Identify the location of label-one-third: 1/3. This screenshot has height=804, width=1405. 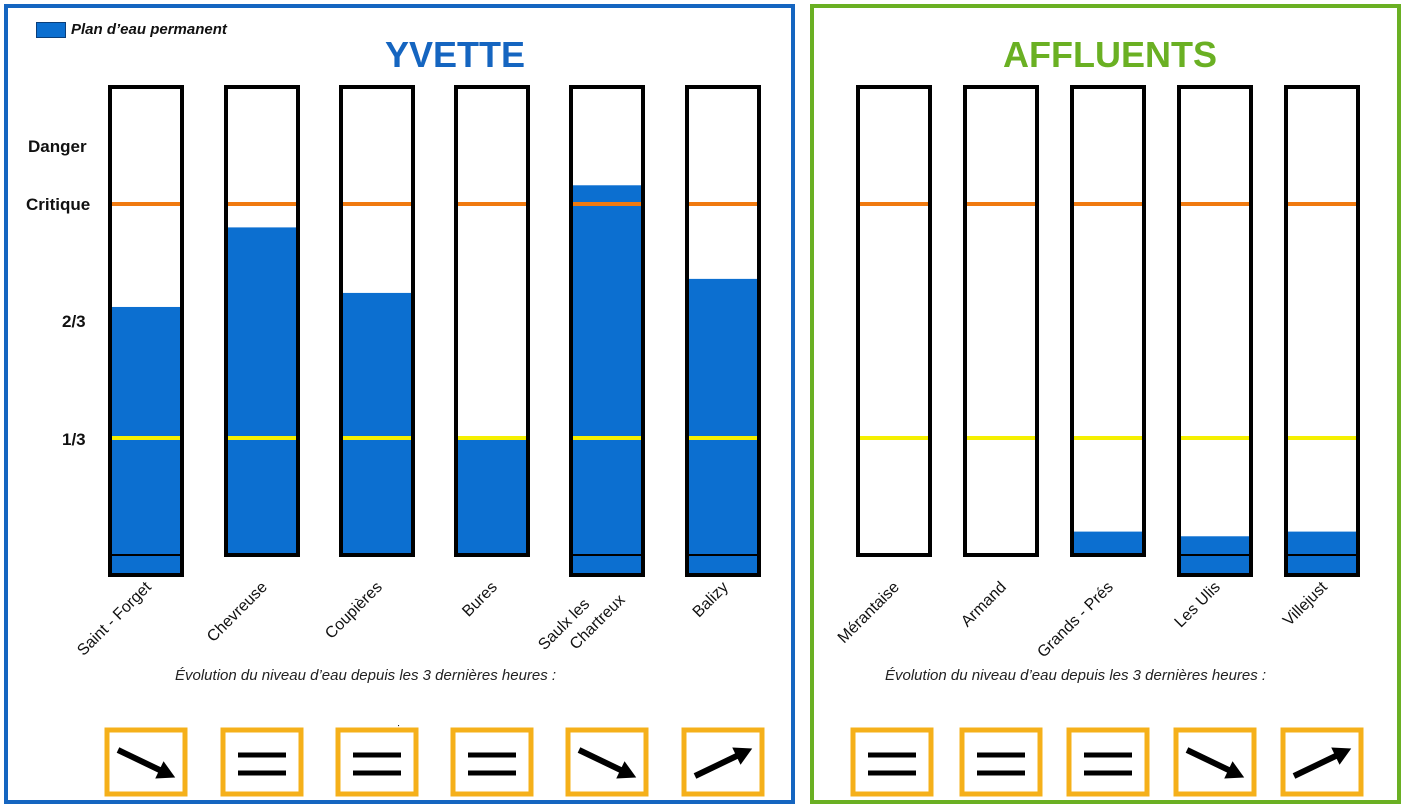
(74, 439).